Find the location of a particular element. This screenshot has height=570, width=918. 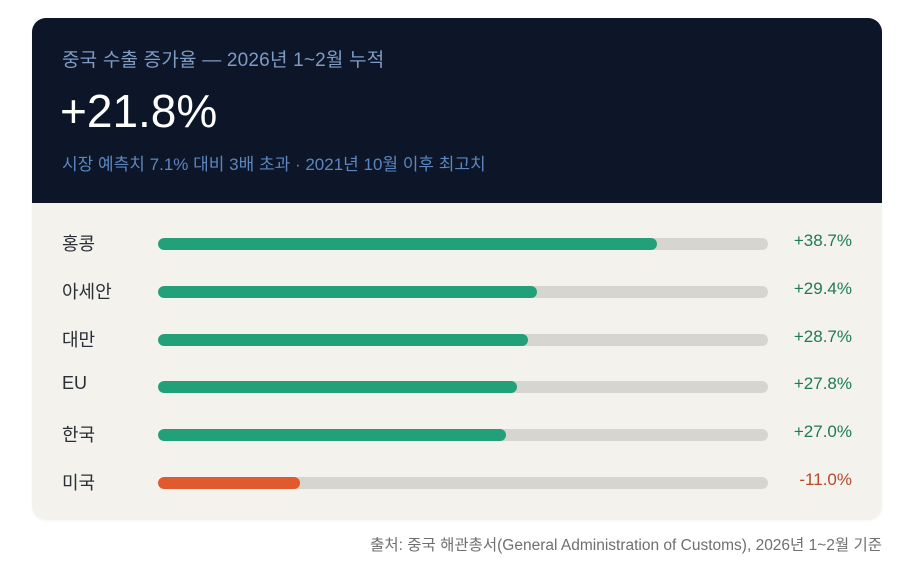

bar-value-label: +29.4% is located at coordinates (822, 288).